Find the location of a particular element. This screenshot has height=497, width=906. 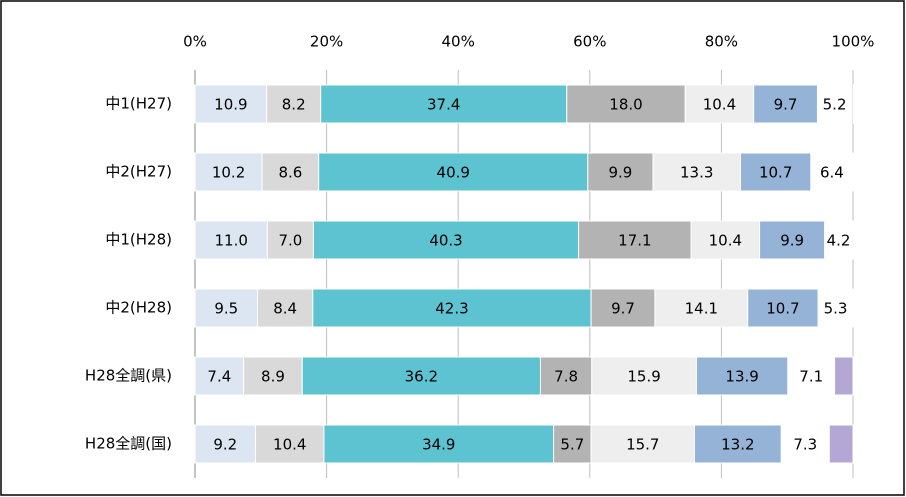

data-label: 7.8 is located at coordinates (566, 377).